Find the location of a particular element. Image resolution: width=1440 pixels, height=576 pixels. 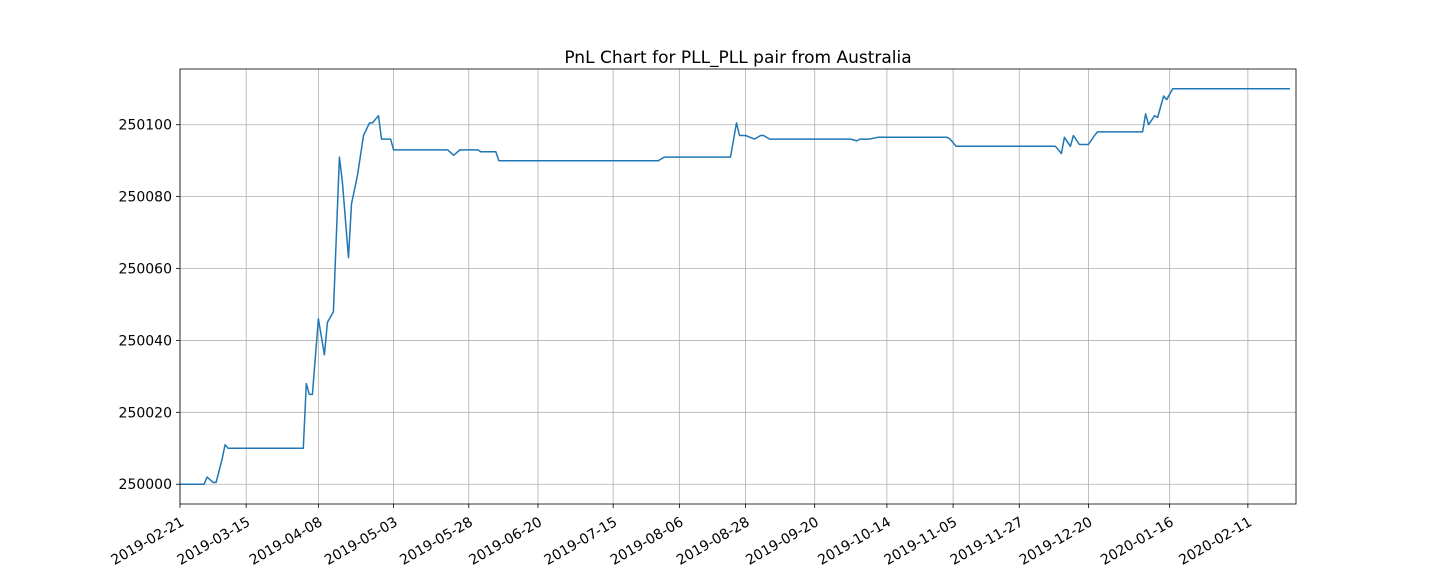

y-tick-label: 250040 is located at coordinates (145, 341).